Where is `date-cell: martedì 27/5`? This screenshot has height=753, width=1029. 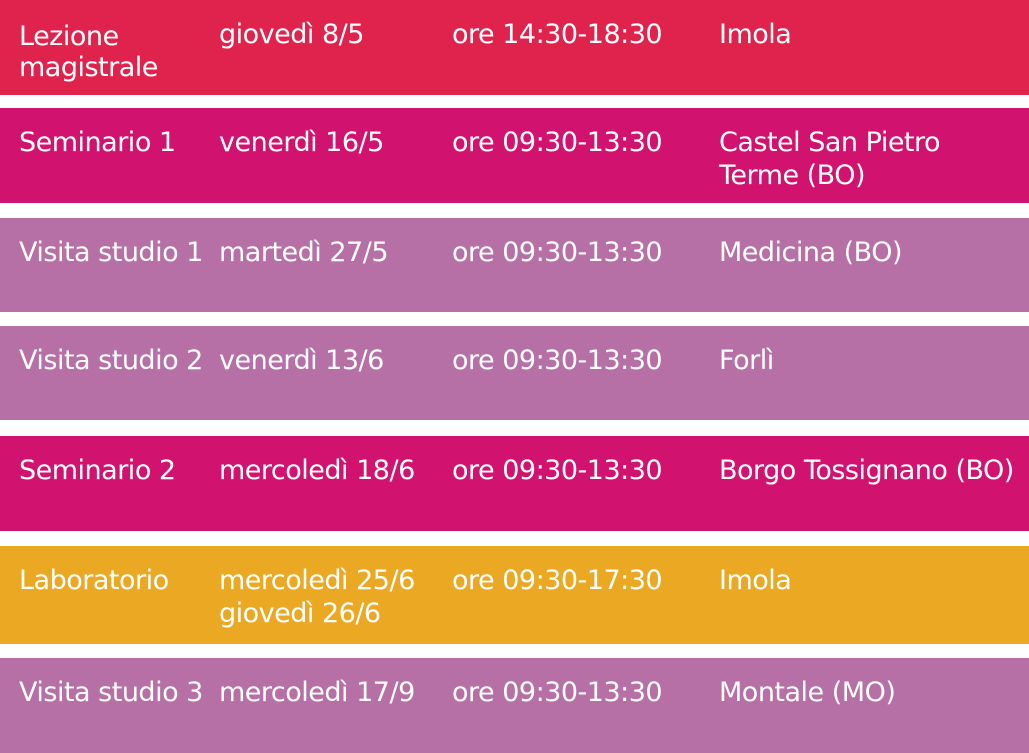
date-cell: martedì 27/5 is located at coordinates (304, 252).